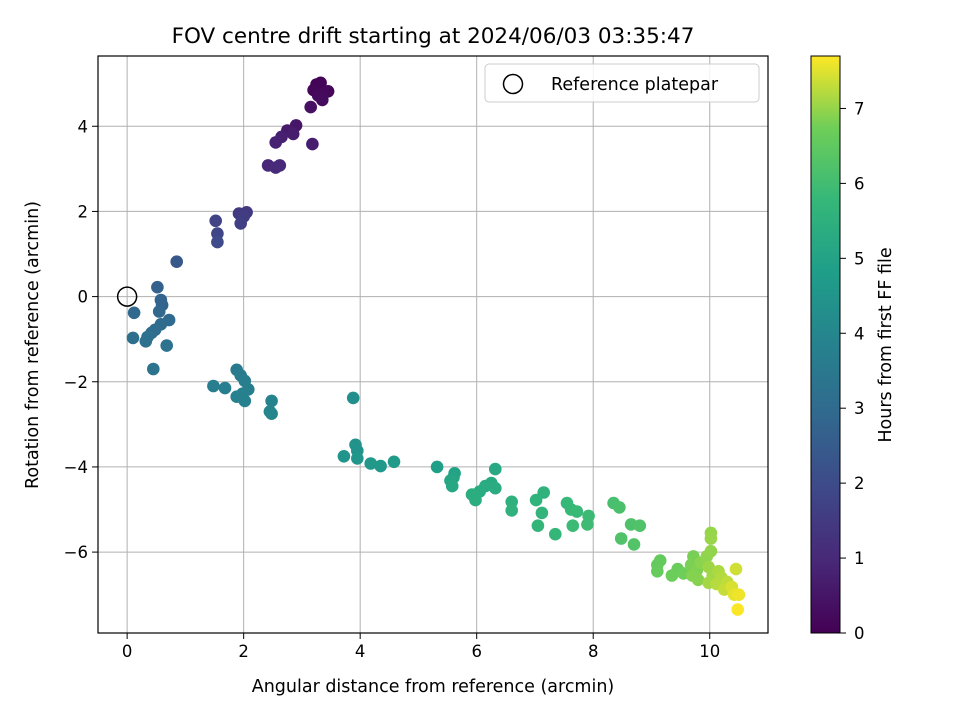 The image size is (960, 720). I want to click on reference-point-marker, so click(127, 296).